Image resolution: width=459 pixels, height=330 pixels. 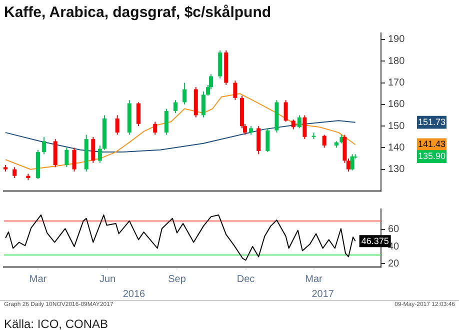 What do you see at coordinates (245, 279) in the screenshot?
I see `x-tick-label: Dec` at bounding box center [245, 279].